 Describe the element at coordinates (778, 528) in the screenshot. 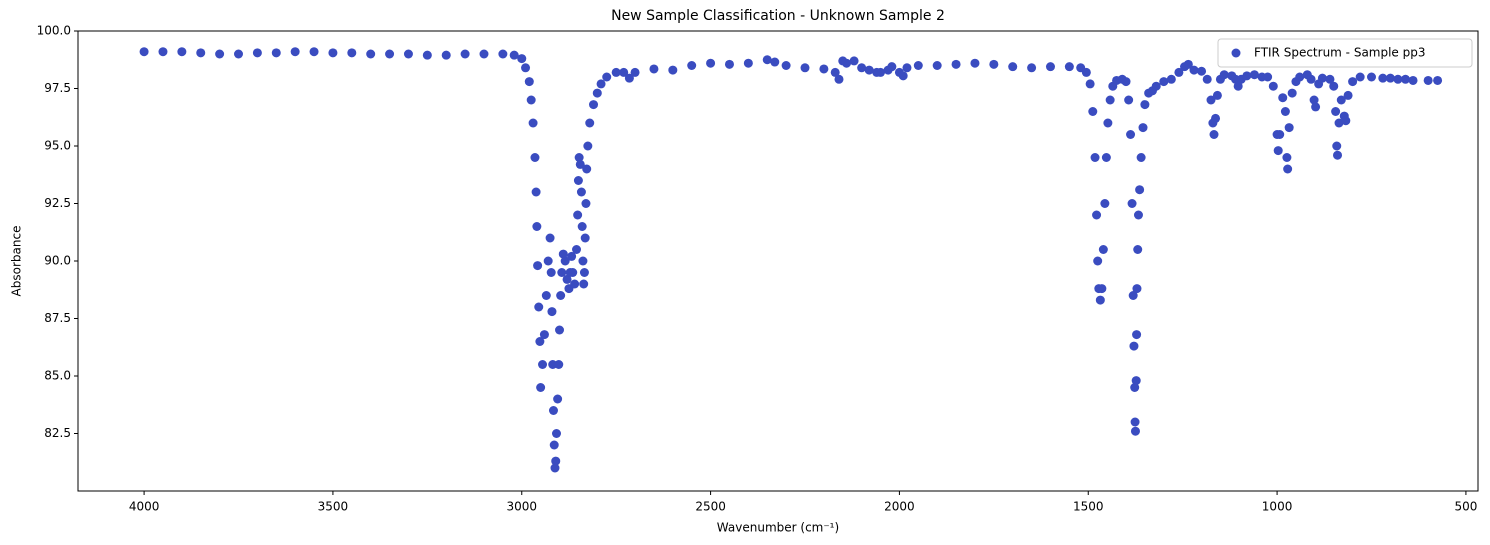

I see `x-axis-label: Wavenumber (cm⁻¹)` at that location.